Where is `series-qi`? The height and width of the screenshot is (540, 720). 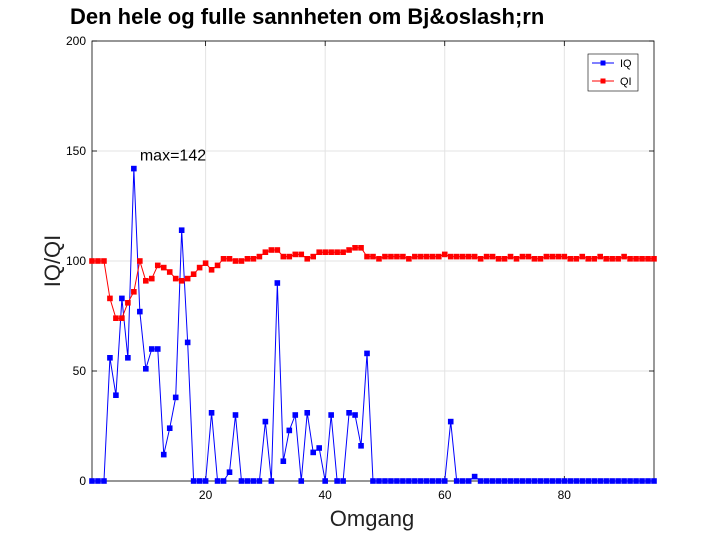
series-qi is located at coordinates (373, 283).